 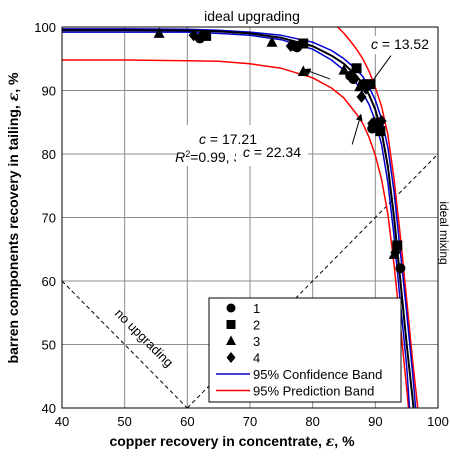 What do you see at coordinates (256, 341) in the screenshot?
I see `legend-label-3: 3` at bounding box center [256, 341].